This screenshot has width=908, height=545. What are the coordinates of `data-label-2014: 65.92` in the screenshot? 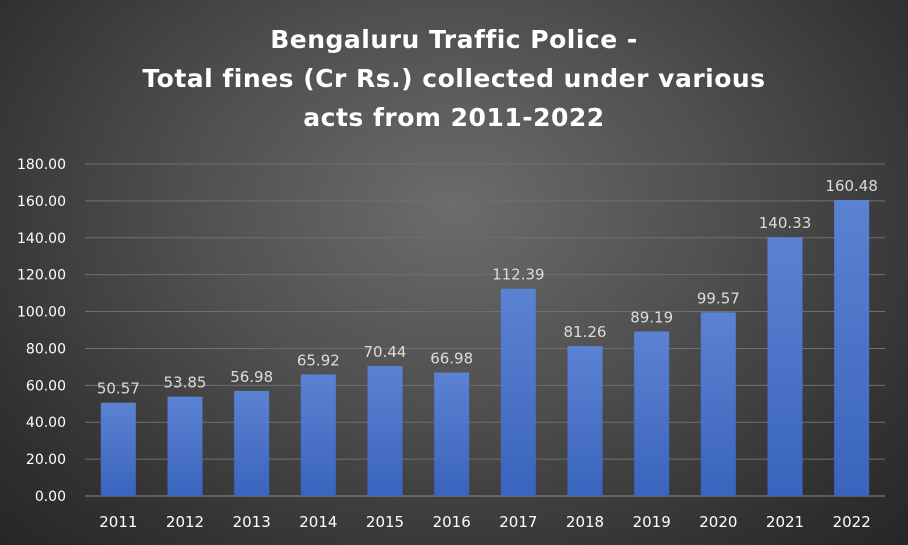 It's located at (318, 360).